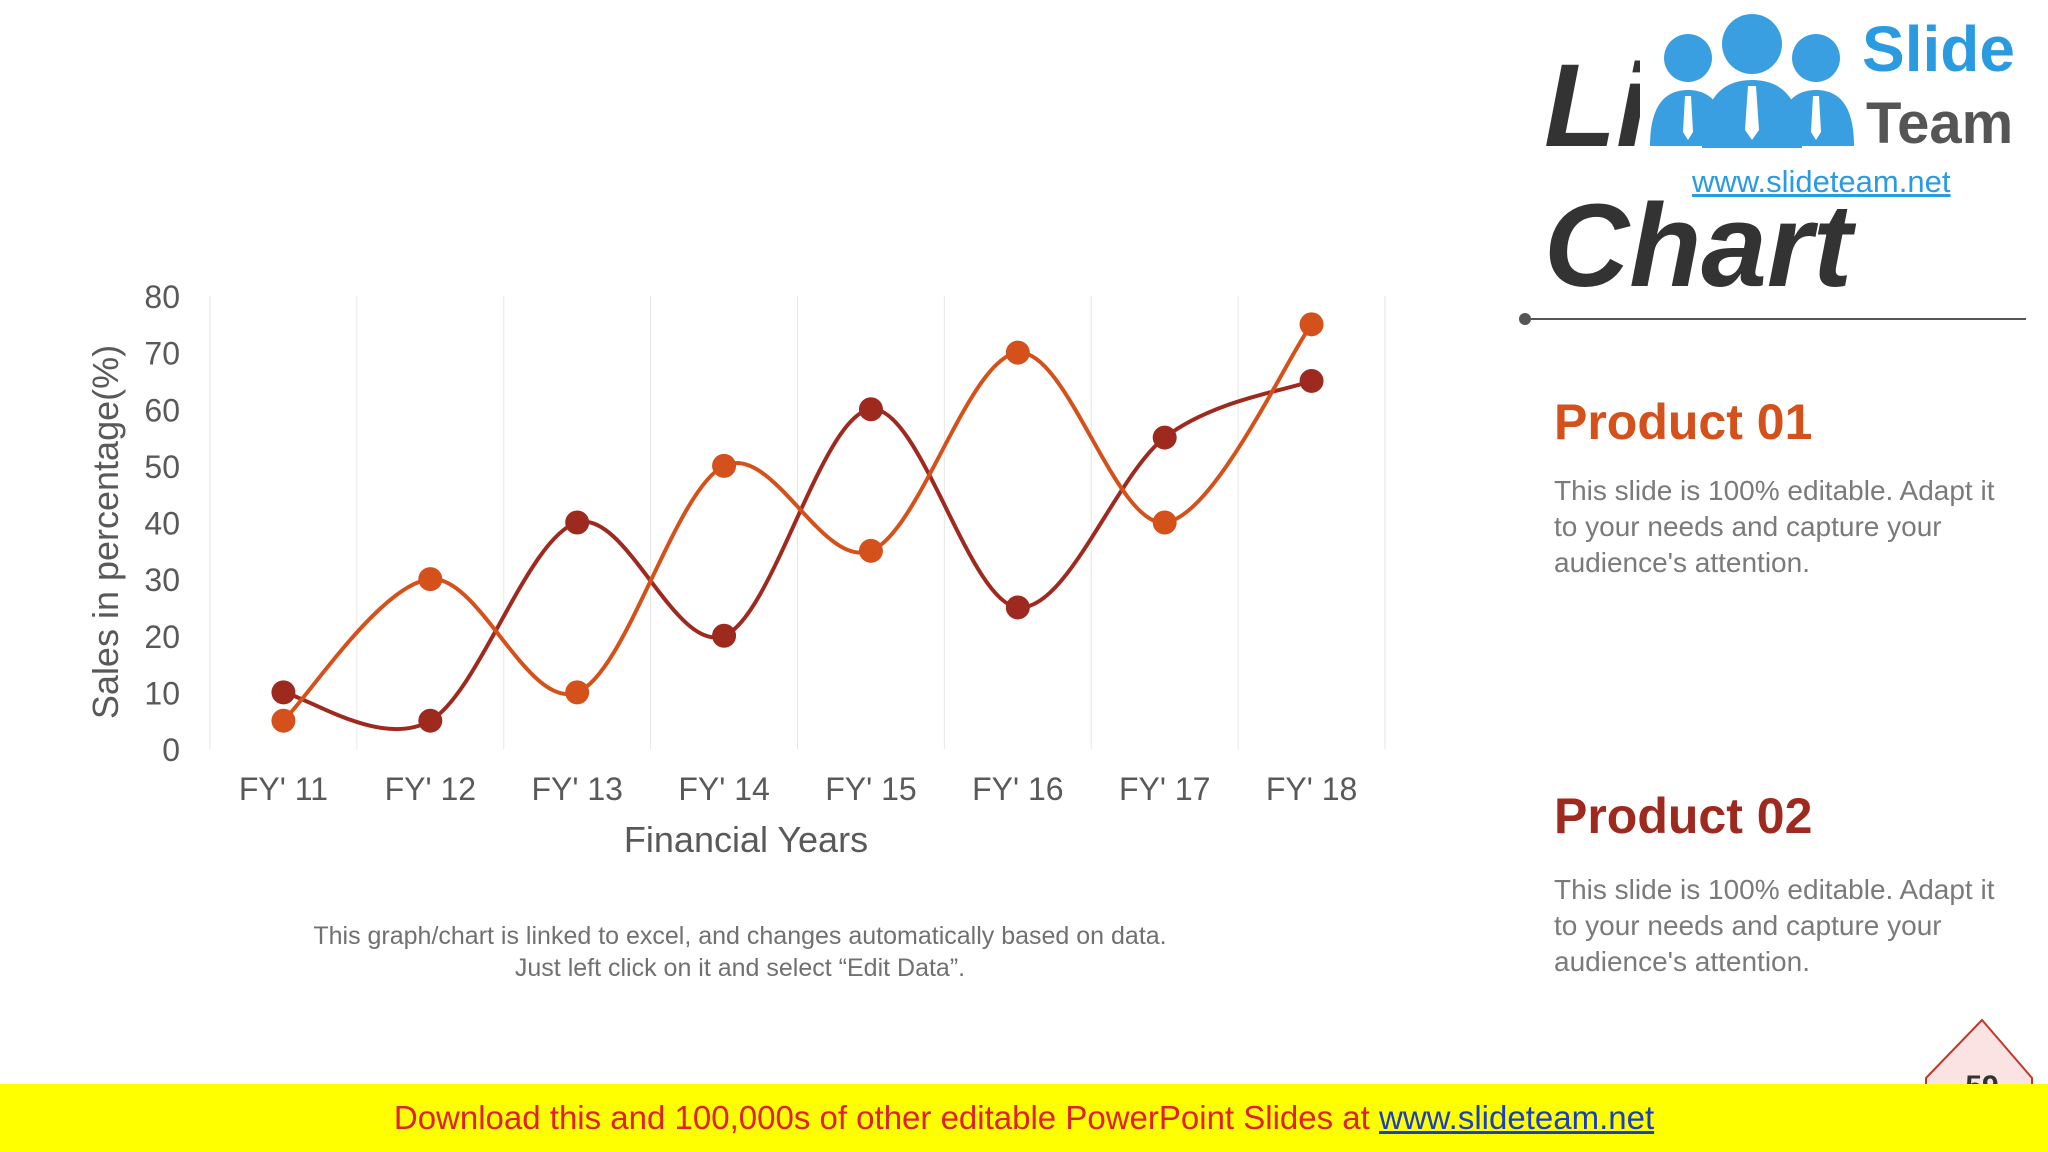  I want to click on y-tick-label: 70, so click(162, 354).